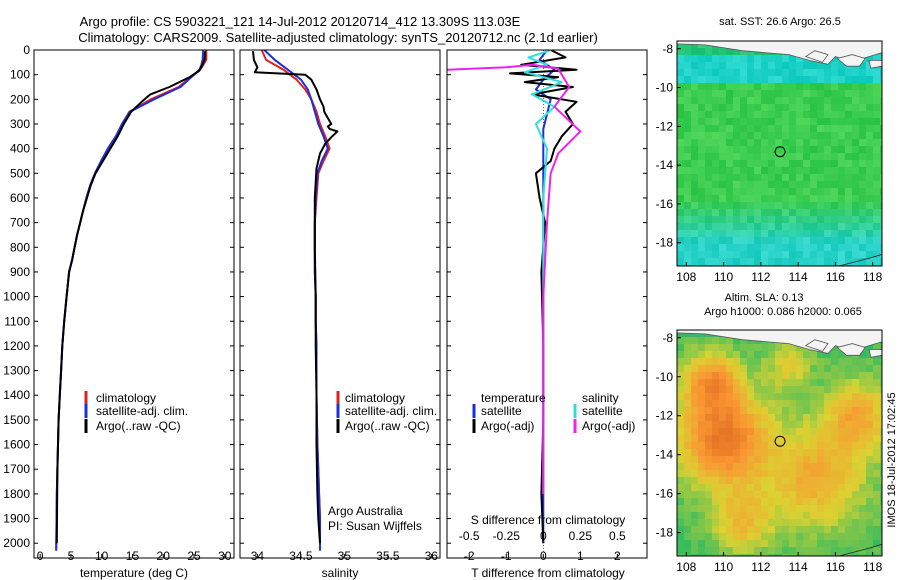 The height and width of the screenshot is (580, 900). Describe the element at coordinates (543, 556) in the screenshot. I see `difference-xtick-label: 0` at that location.